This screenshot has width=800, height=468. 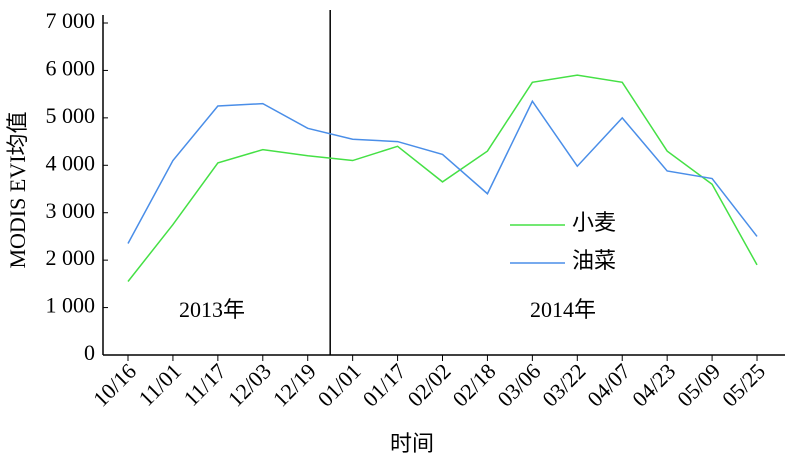 I want to click on x-tick-label: 01/01, so click(x=339, y=384).